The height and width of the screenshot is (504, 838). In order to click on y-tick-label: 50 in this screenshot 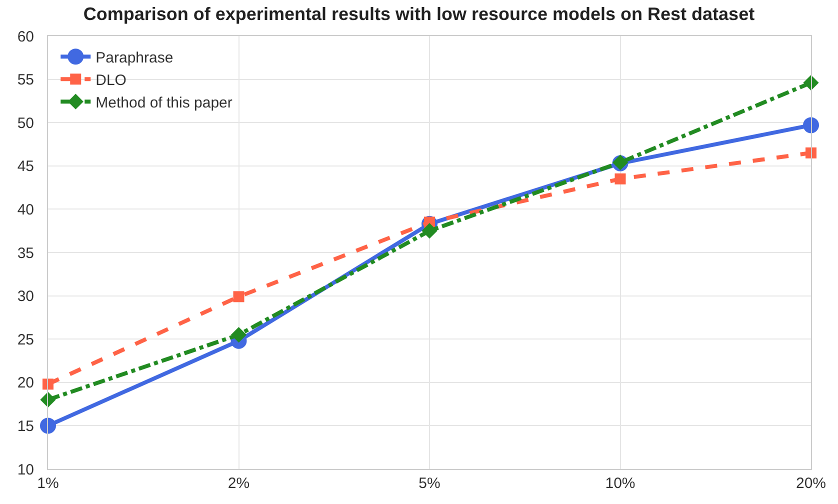, I will do `click(25, 123)`.